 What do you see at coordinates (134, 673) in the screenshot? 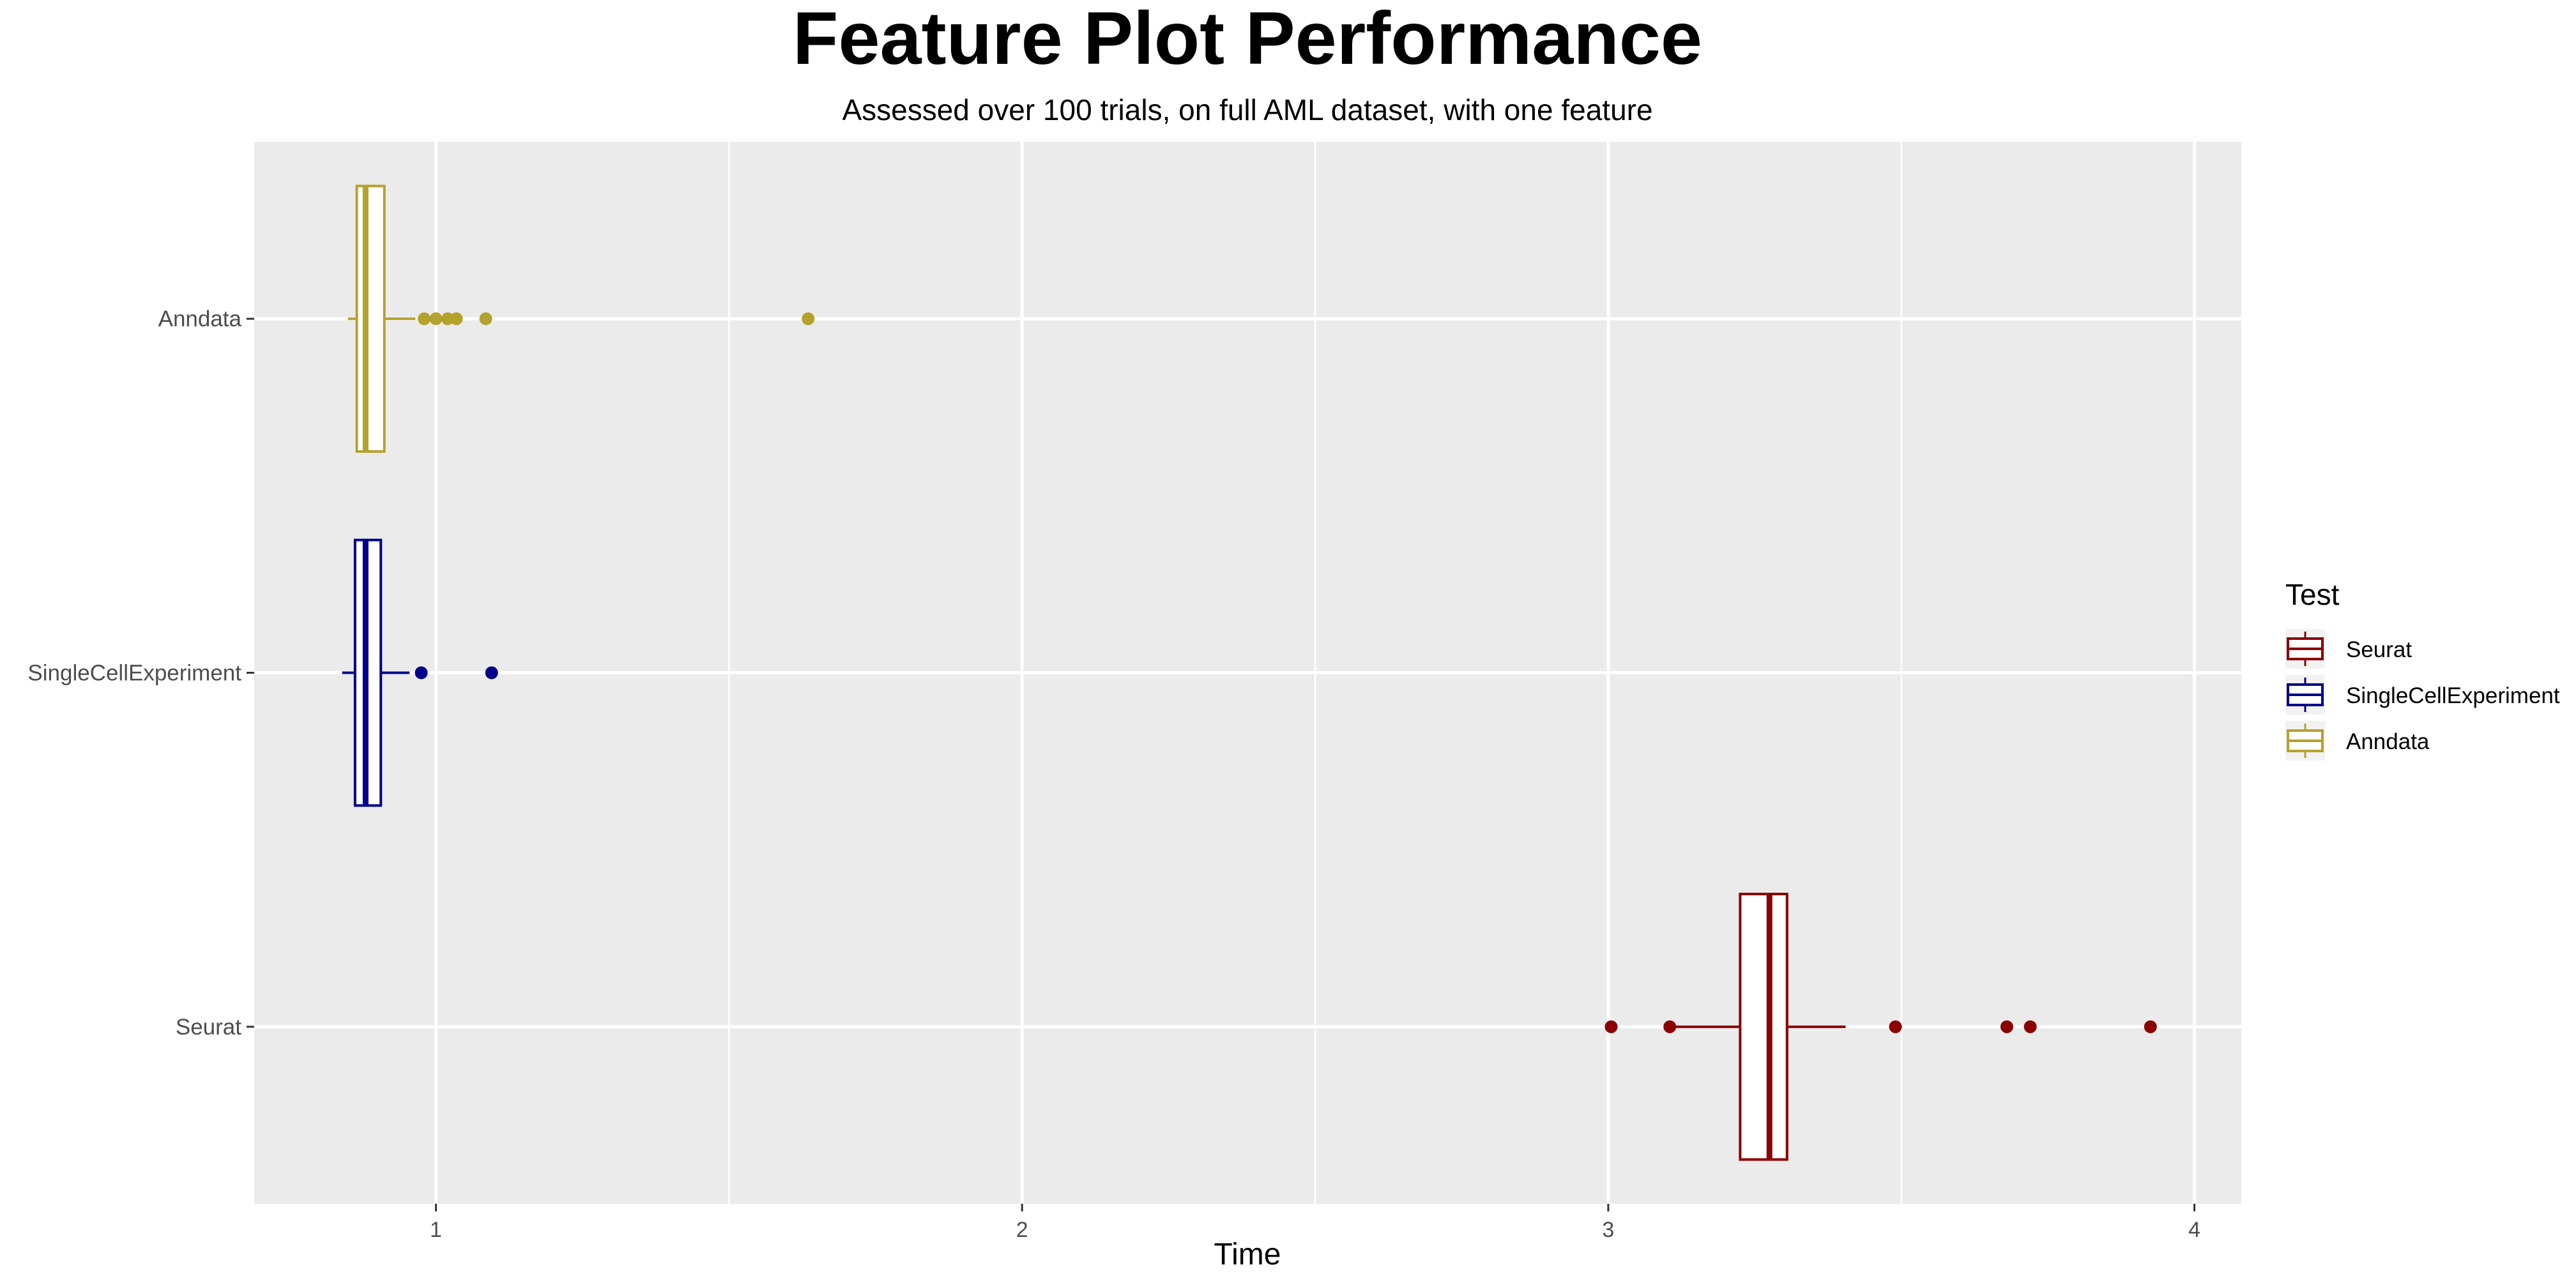
I see `y-tick-label: SingleCellExperiment` at bounding box center [134, 673].